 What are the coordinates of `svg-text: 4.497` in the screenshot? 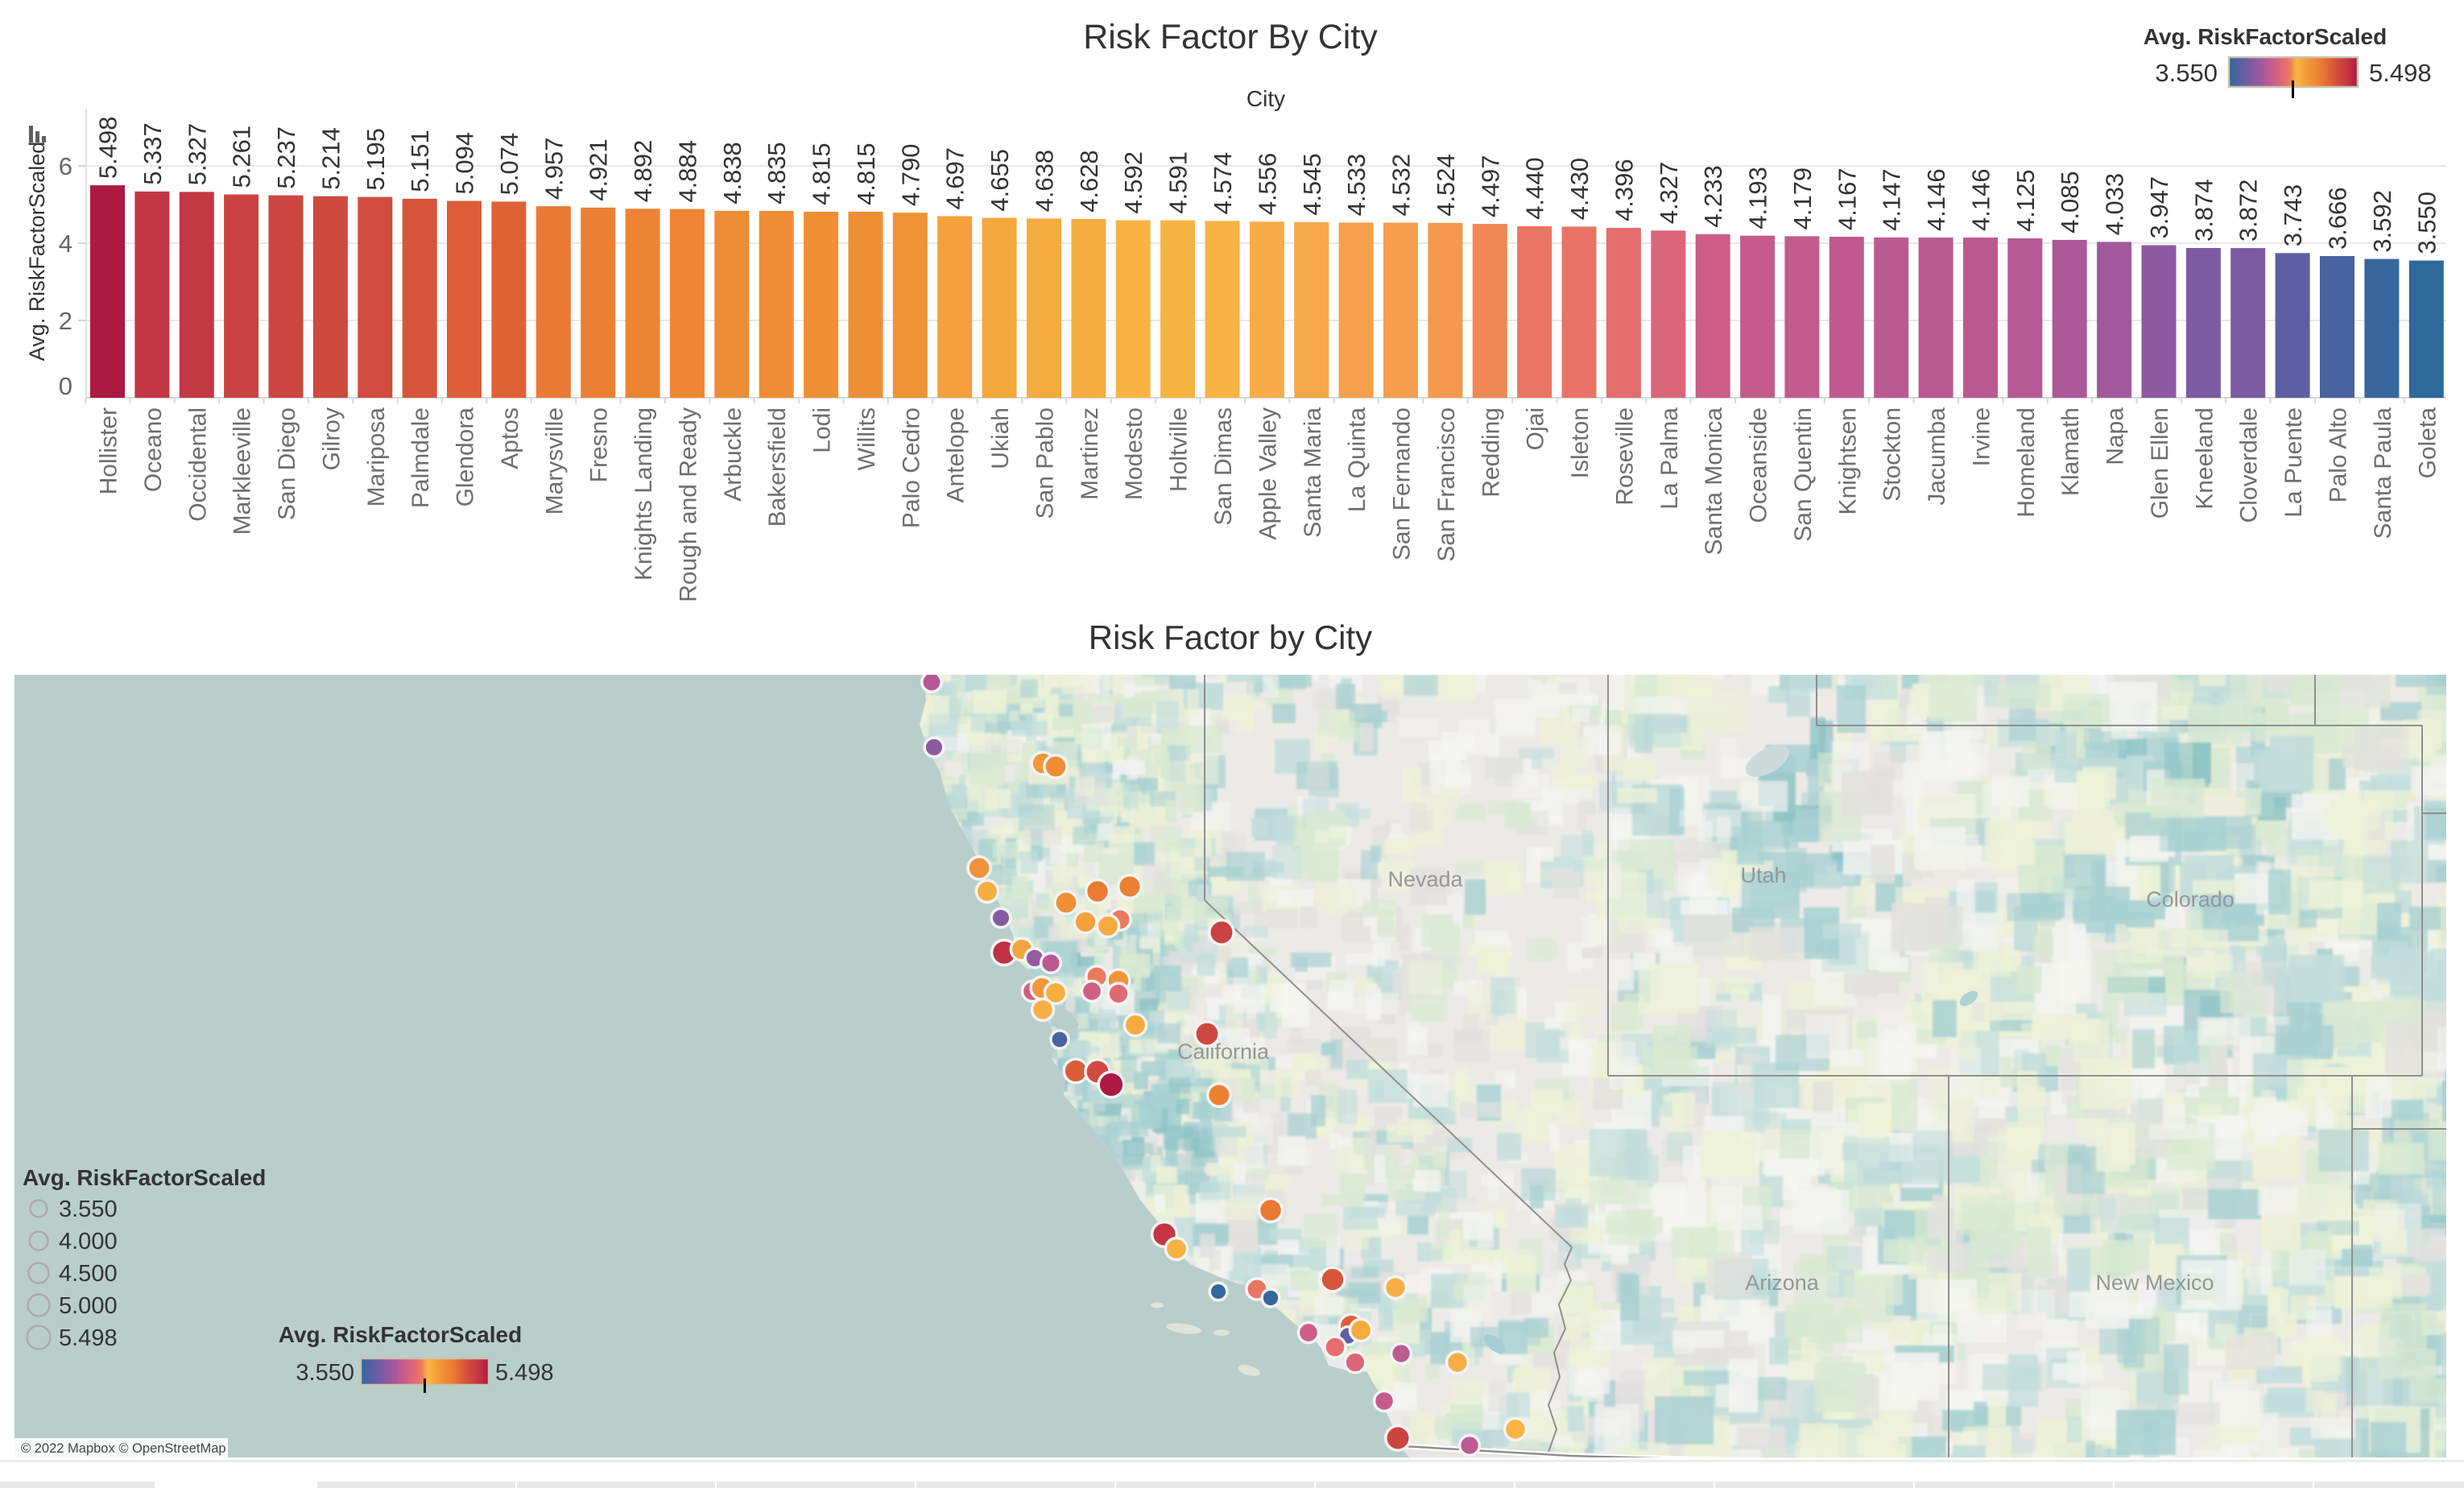 It's located at (1490, 186).